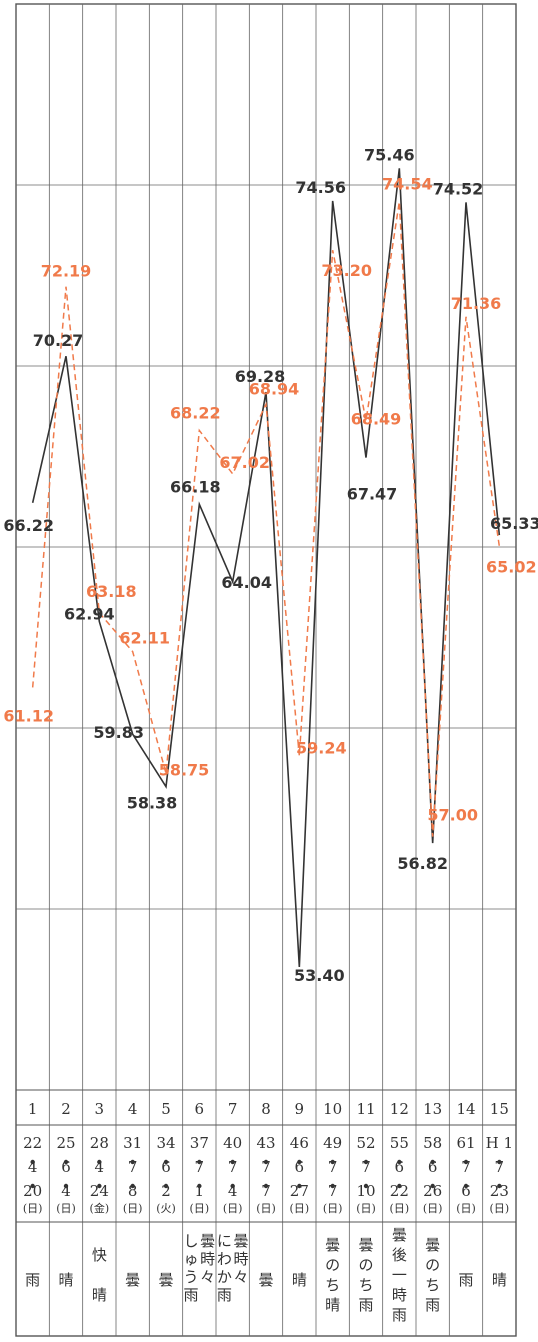 This screenshot has width=538, height=1342. I want to click on date-part: 1, so click(200, 1191).